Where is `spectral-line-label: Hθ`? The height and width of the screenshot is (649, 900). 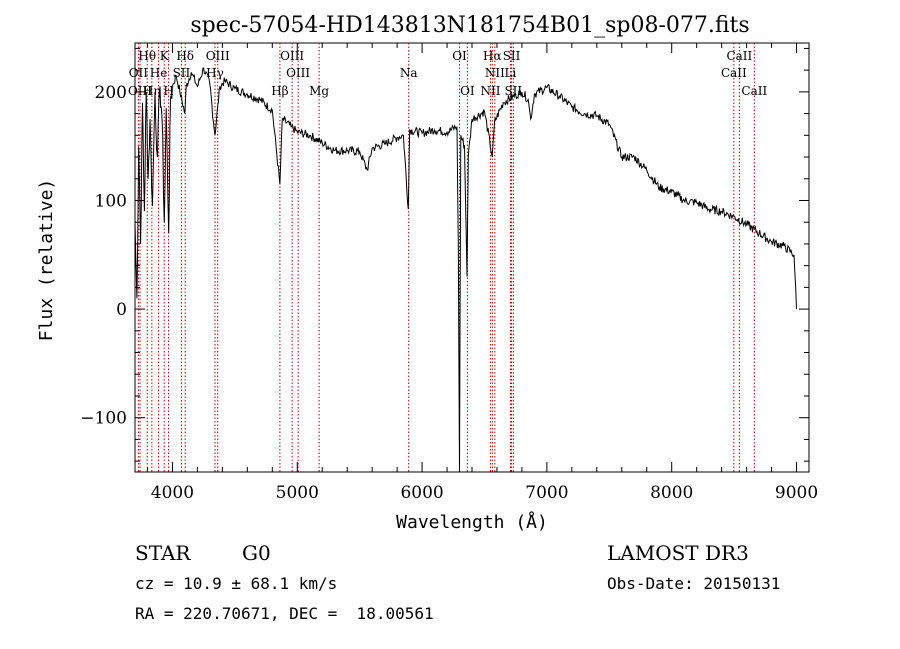
spectral-line-label: Hθ is located at coordinates (147, 56).